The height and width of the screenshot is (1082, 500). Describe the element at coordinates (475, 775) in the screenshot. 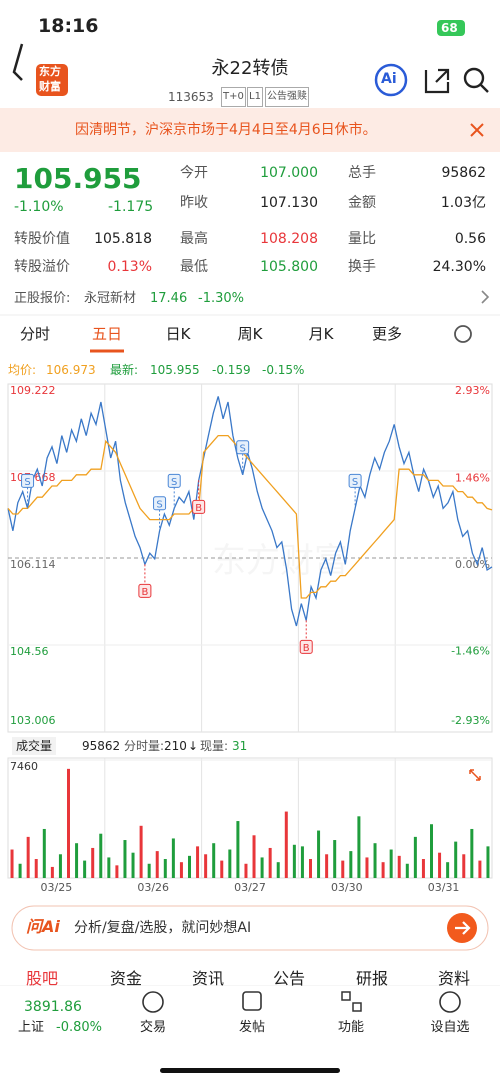

I see `expand-icon` at that location.